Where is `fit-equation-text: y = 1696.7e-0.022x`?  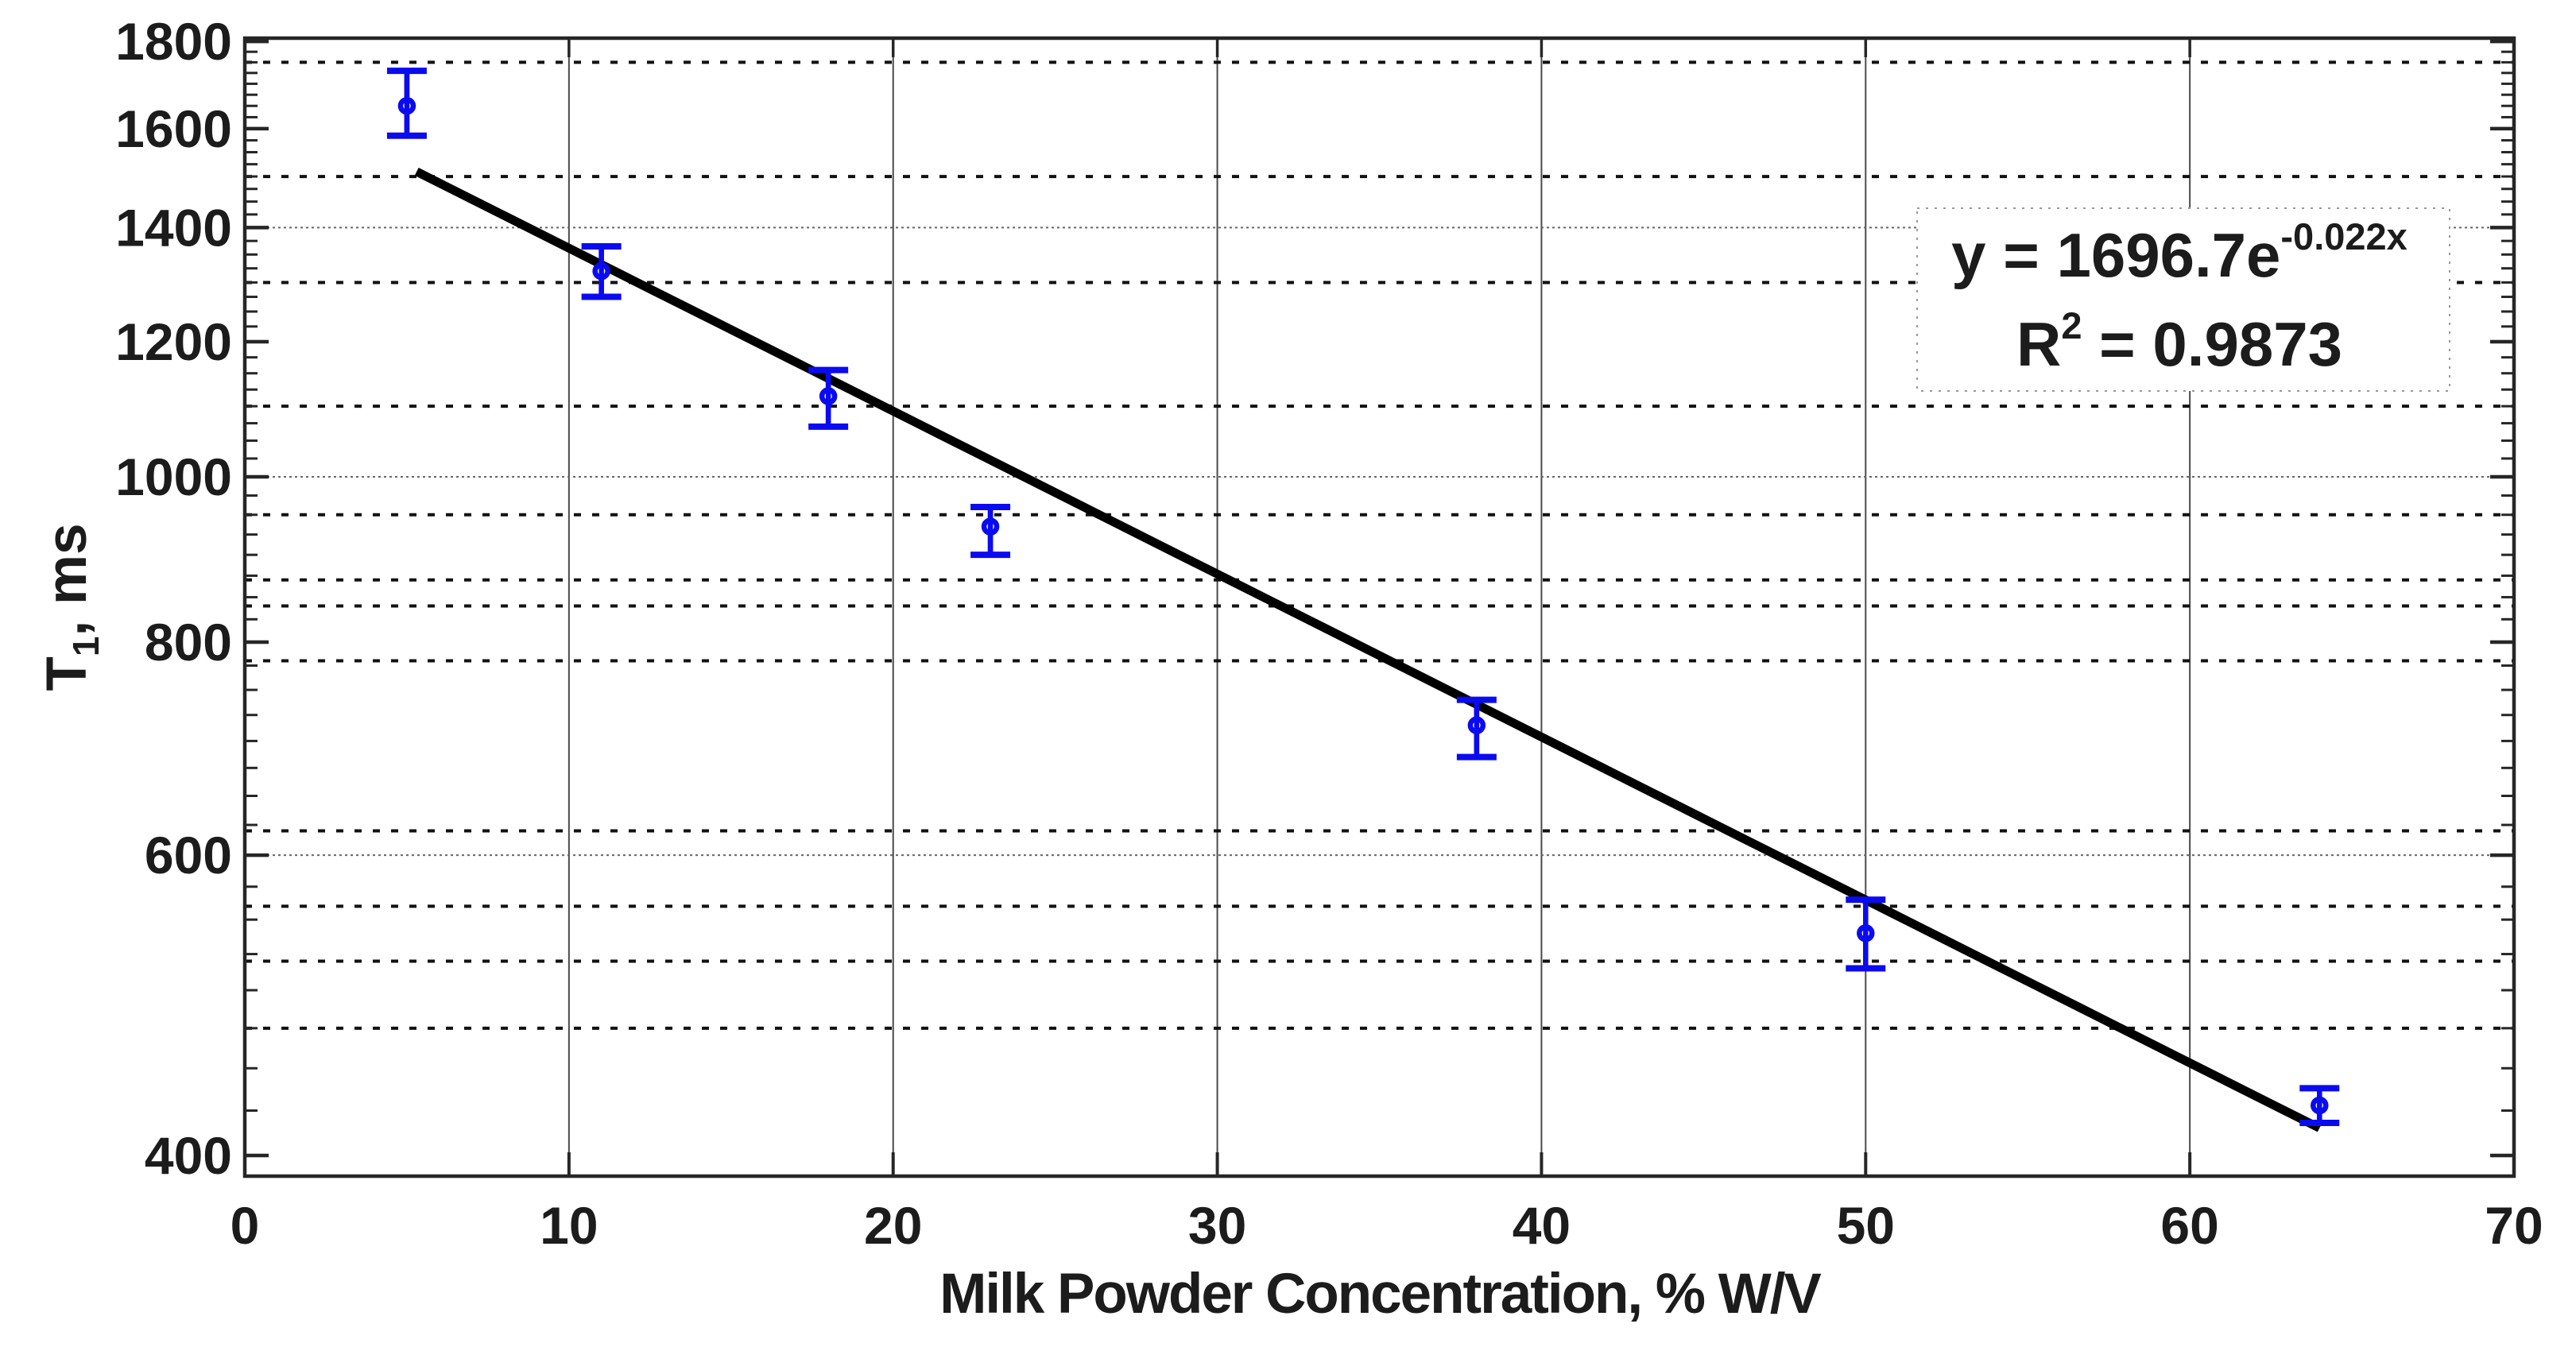 fit-equation-text: y = 1696.7e-0.022x is located at coordinates (2179, 253).